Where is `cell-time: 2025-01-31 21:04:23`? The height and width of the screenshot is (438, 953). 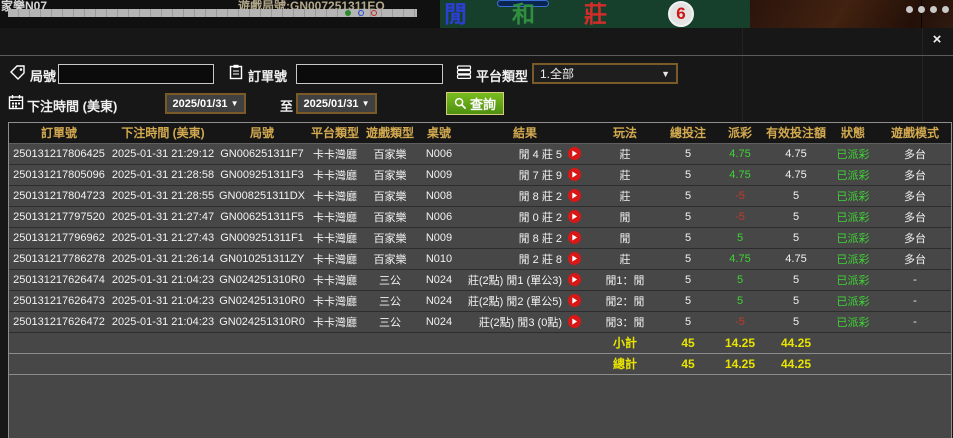
cell-time: 2025-01-31 21:04:23 is located at coordinates (163, 301).